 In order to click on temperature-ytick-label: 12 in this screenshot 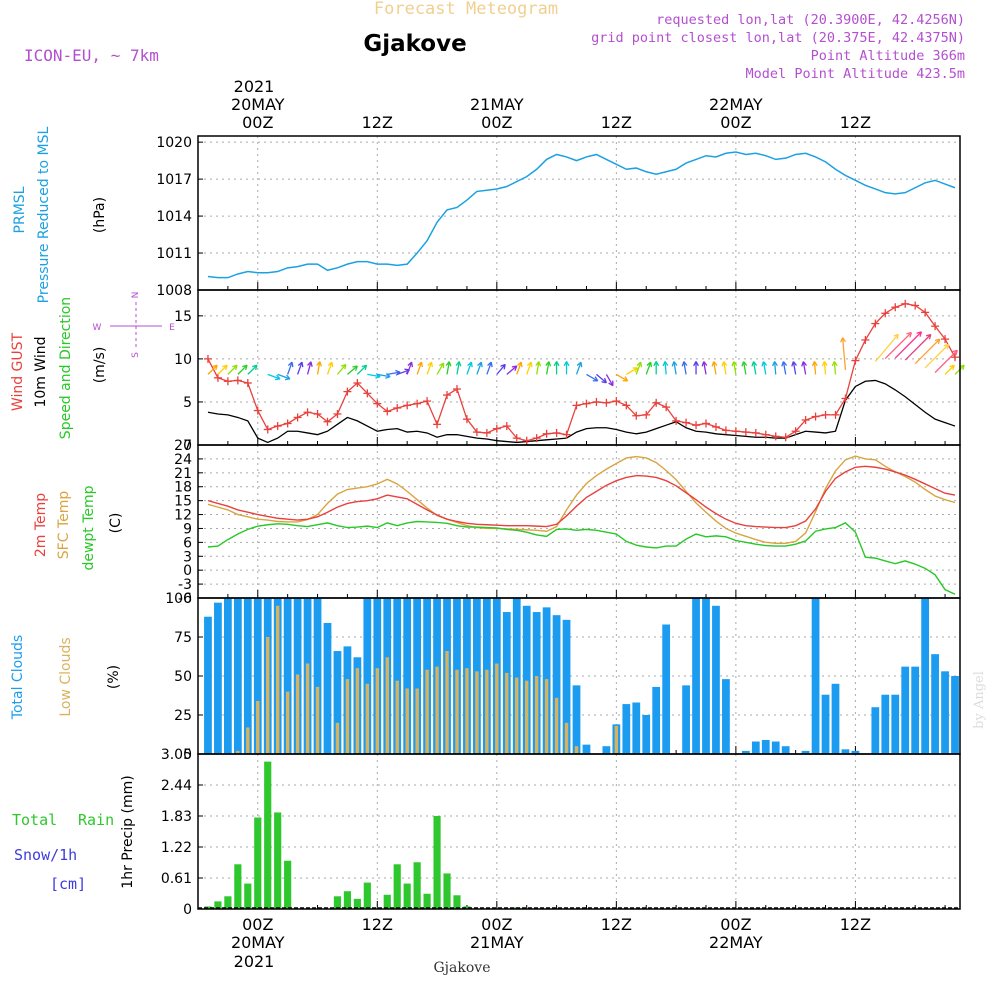, I will do `click(183, 516)`.